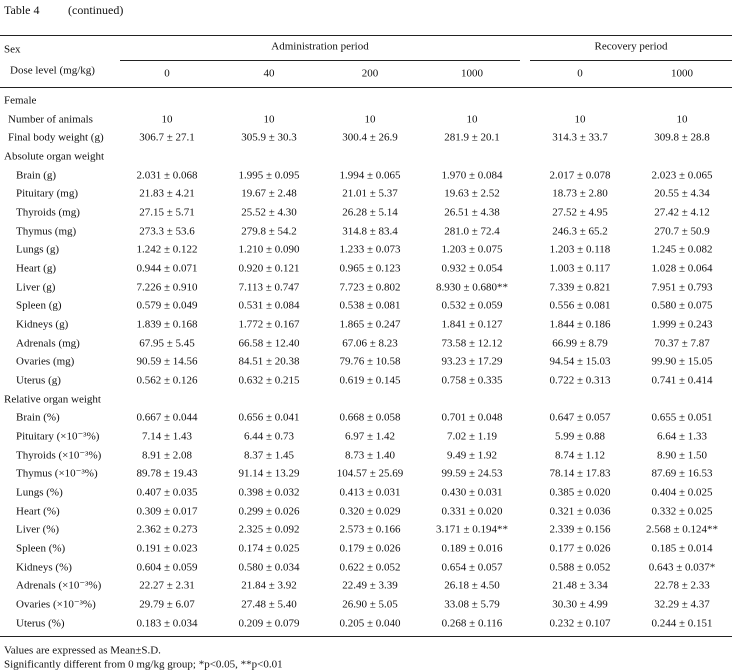  Describe the element at coordinates (167, 380) in the screenshot. I see `cell: 0.562 ± 0.126` at that location.